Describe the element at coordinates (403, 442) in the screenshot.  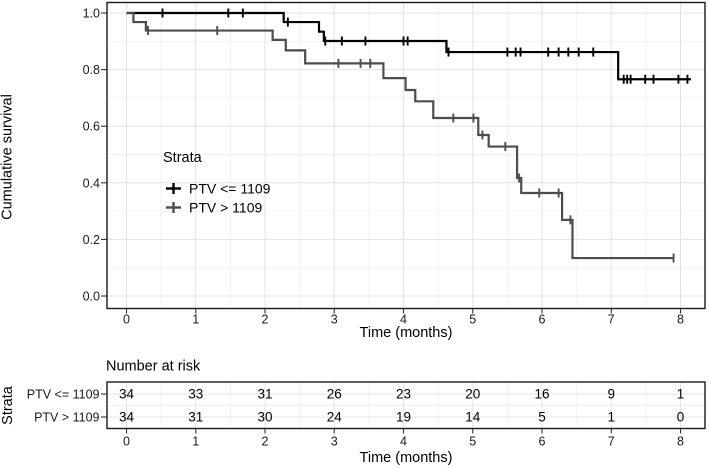
I see `risk-x-axis-tick-label: 4` at that location.